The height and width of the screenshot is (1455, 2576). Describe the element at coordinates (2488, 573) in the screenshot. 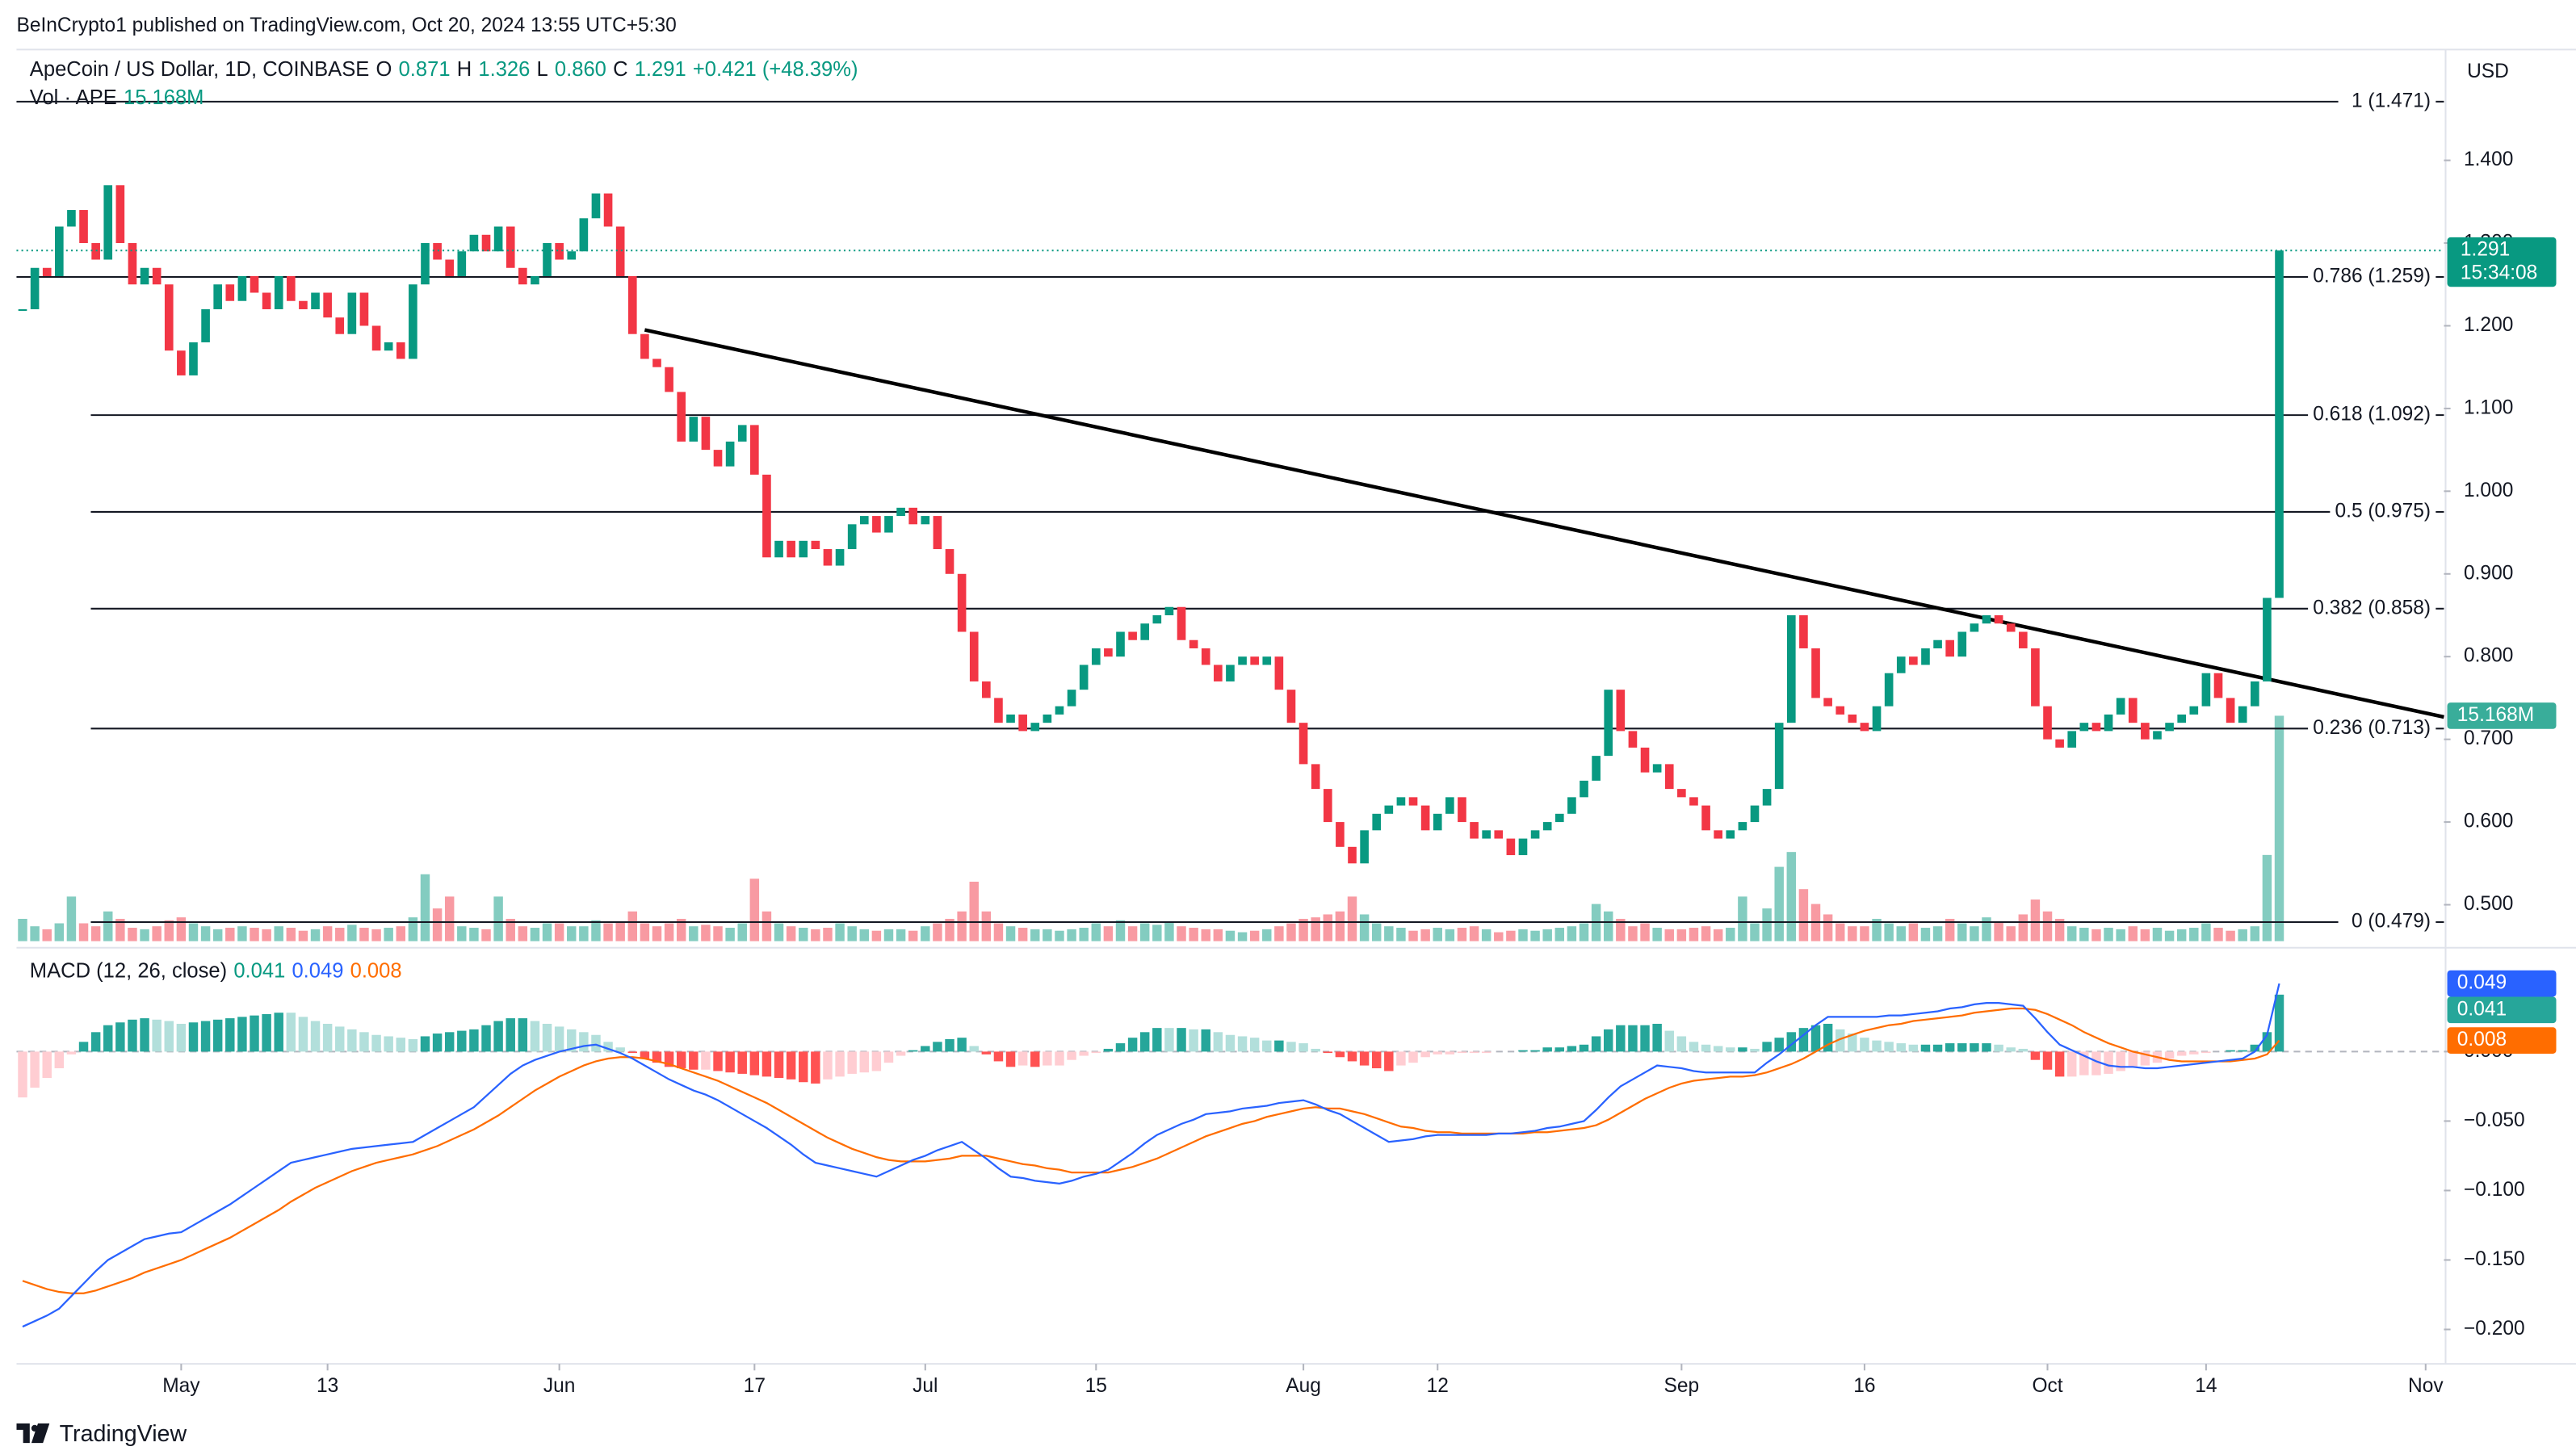

I see `y-tick-label: 0.900` at that location.